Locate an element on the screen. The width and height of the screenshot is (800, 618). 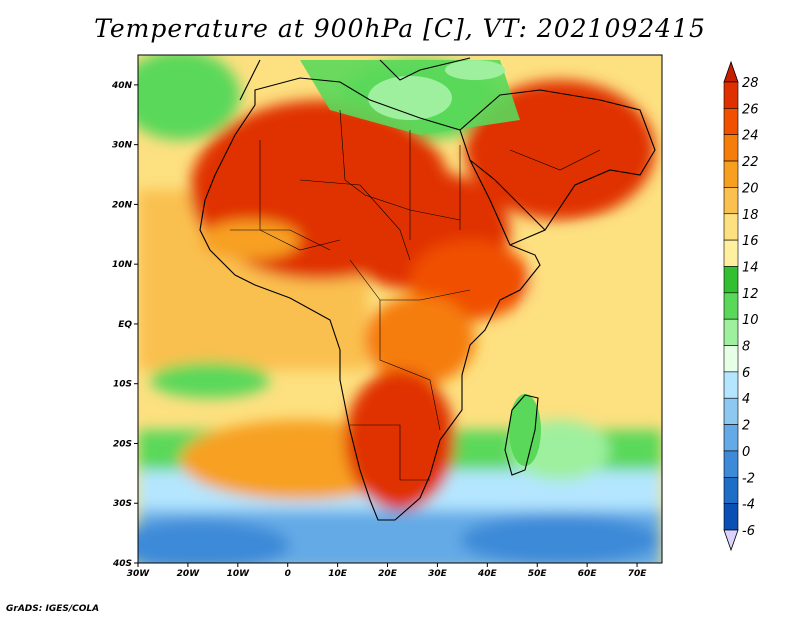
colorbar-label: -4 is located at coordinates (748, 505).